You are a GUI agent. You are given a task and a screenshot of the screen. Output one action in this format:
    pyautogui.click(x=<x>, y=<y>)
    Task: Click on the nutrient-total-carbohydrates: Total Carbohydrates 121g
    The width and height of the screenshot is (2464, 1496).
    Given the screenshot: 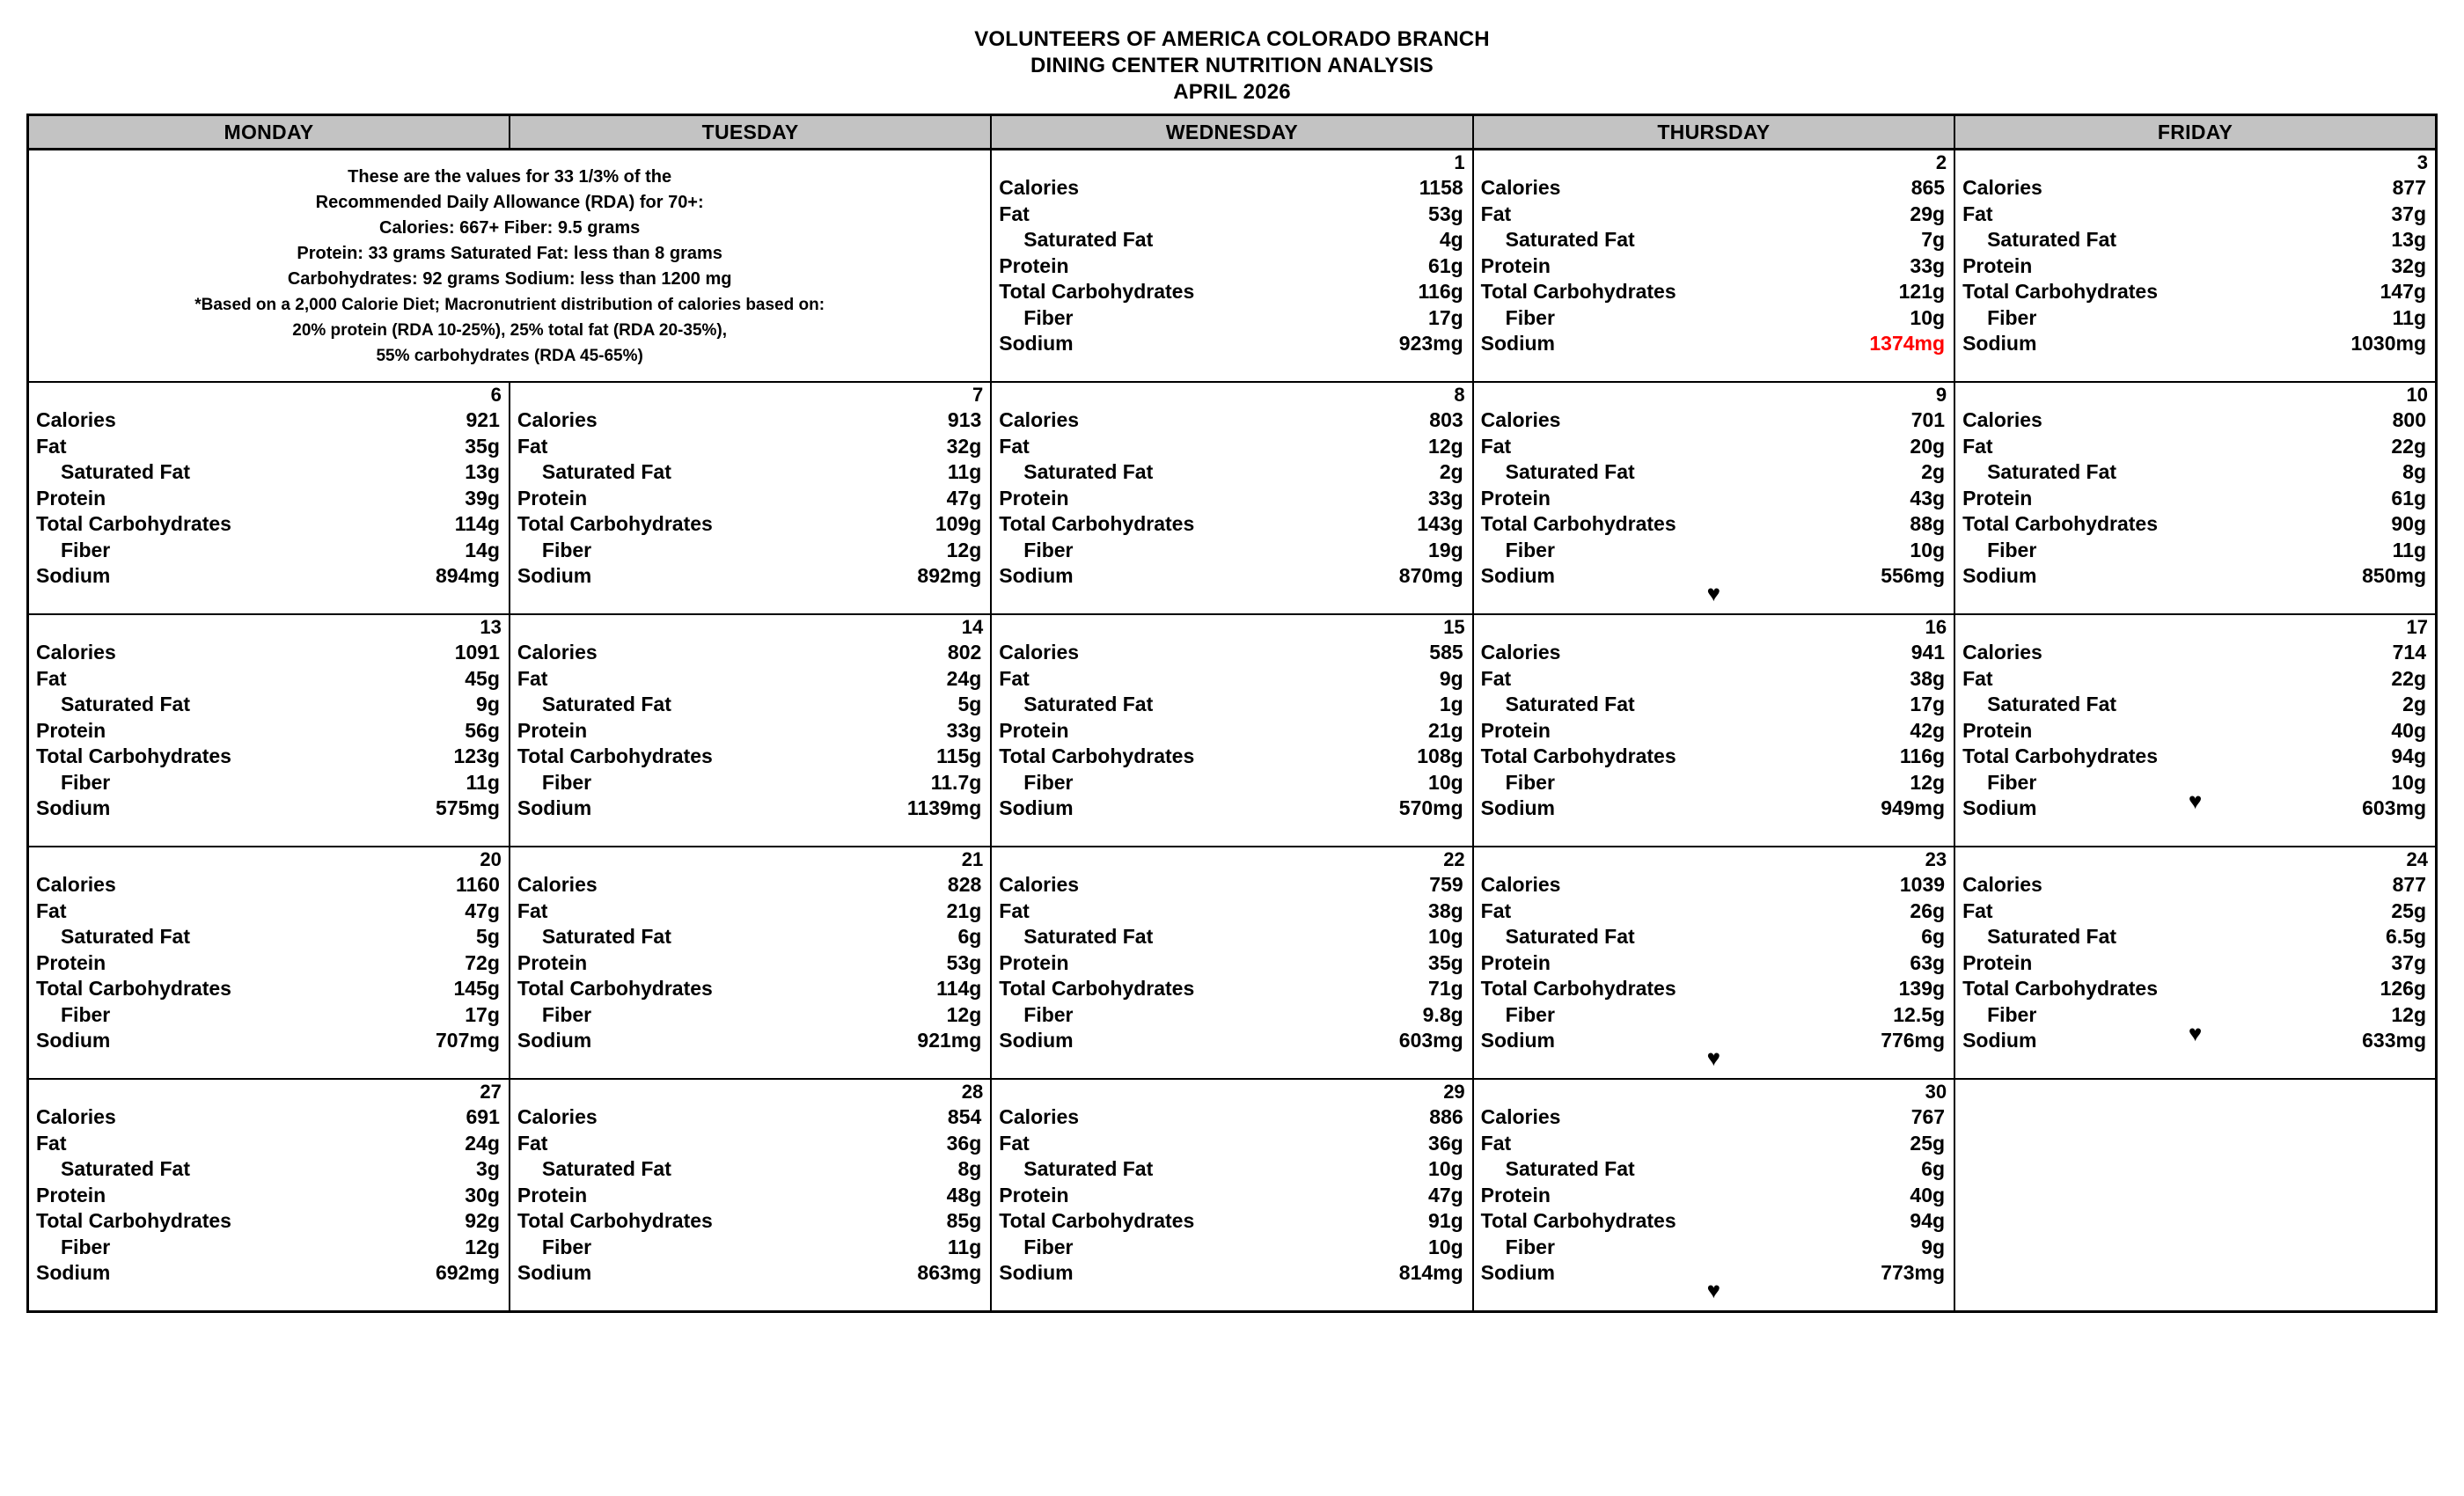 What is the action you would take?
    pyautogui.click(x=1713, y=292)
    